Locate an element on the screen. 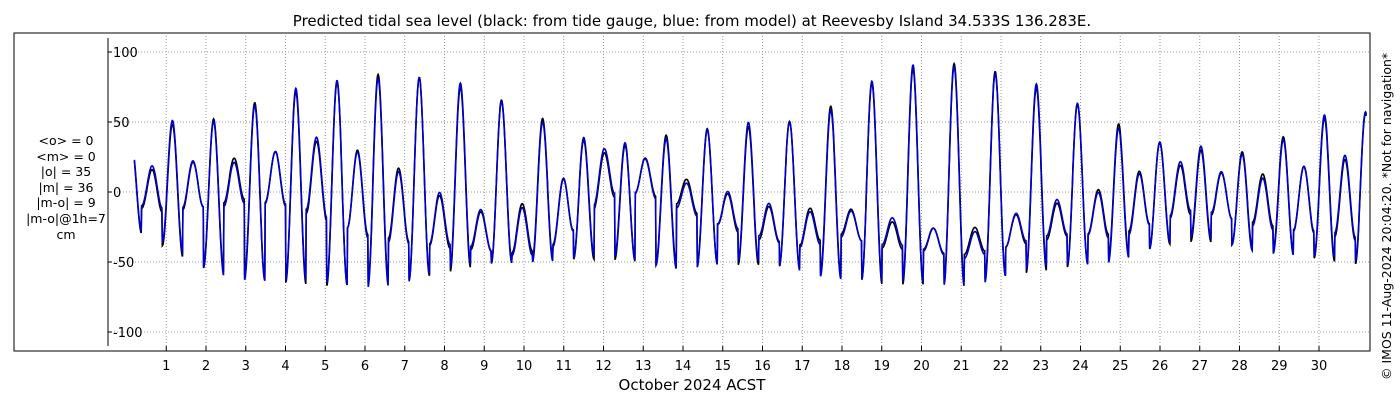 The height and width of the screenshot is (400, 1400). stat-mean-obs: <o> = 0 is located at coordinates (66, 140).